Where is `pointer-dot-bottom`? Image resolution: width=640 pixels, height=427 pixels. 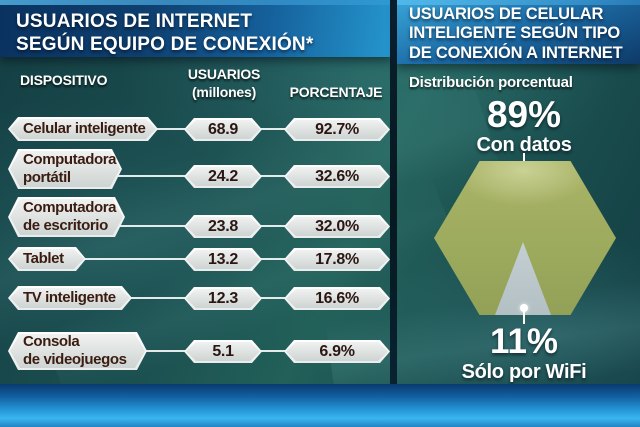
pointer-dot-bottom is located at coordinates (524, 308).